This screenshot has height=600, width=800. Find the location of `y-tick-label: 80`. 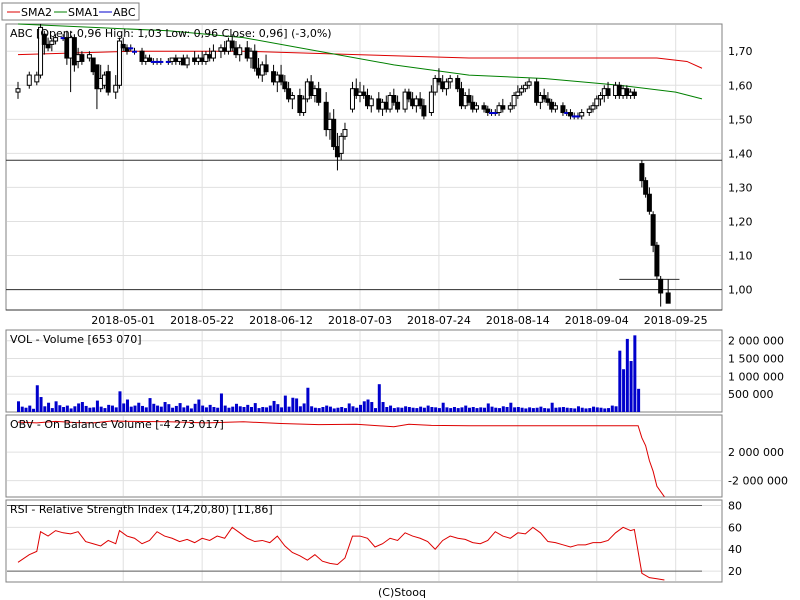

y-tick-label: 80 is located at coordinates (735, 505).